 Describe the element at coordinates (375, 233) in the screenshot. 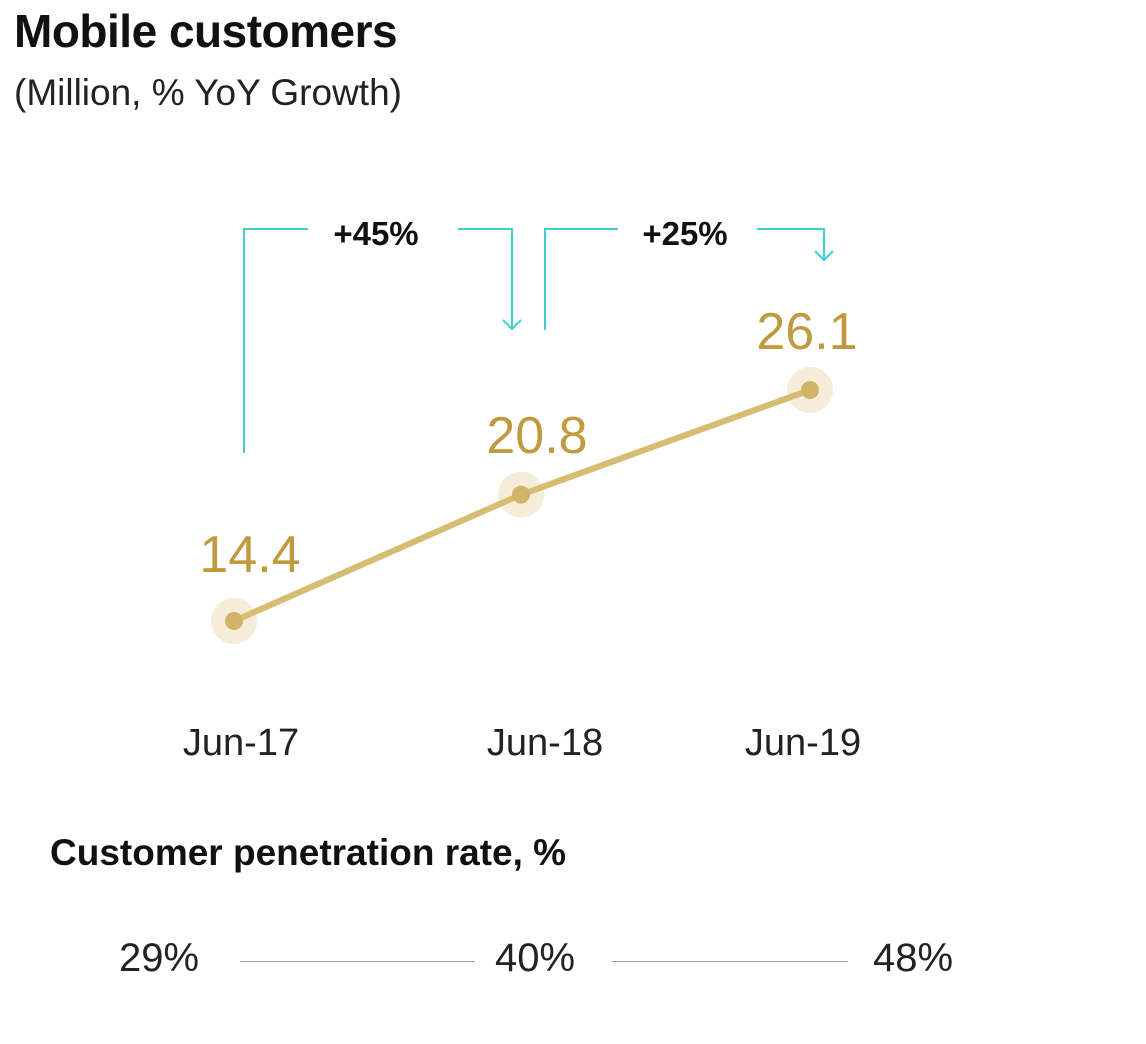

I see `growth-label-1: +45%` at that location.